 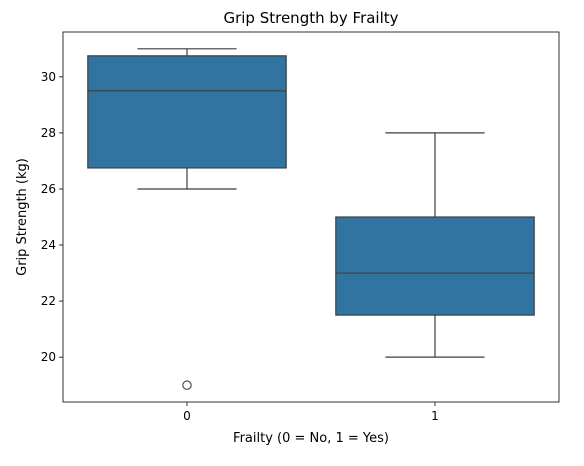 I want to click on outlier-point, so click(x=187, y=385).